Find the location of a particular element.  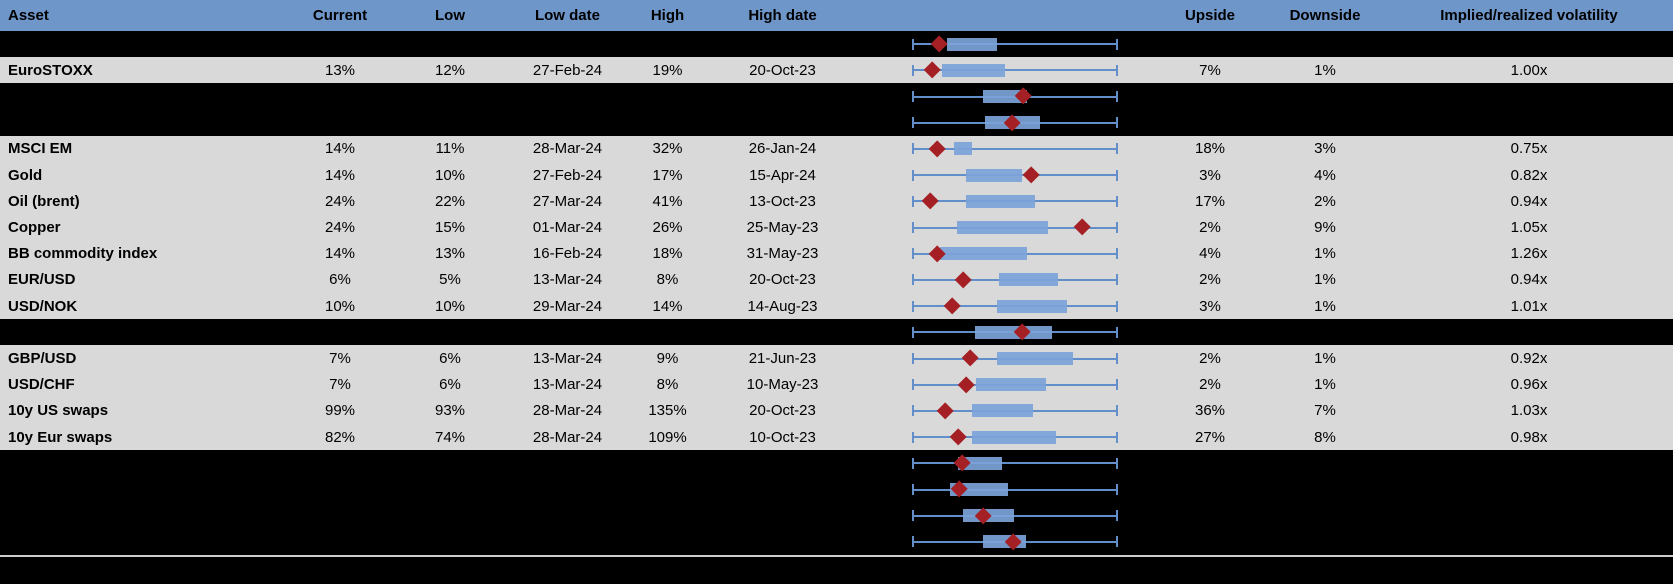

implied-realized-value: 1.01x is located at coordinates (1529, 306).